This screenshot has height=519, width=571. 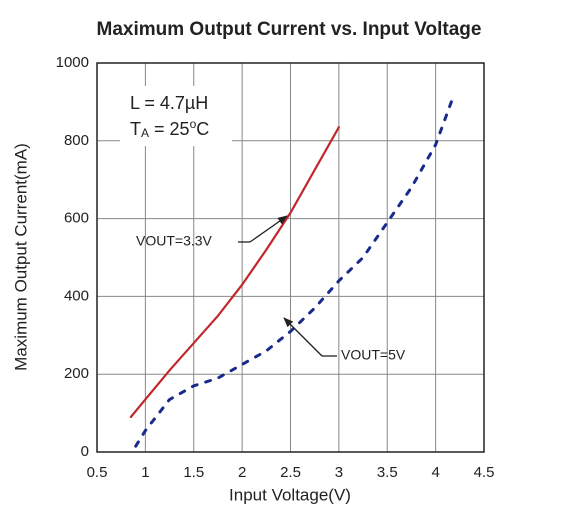 What do you see at coordinates (373, 355) in the screenshot?
I see `series-label: VOUT=5V` at bounding box center [373, 355].